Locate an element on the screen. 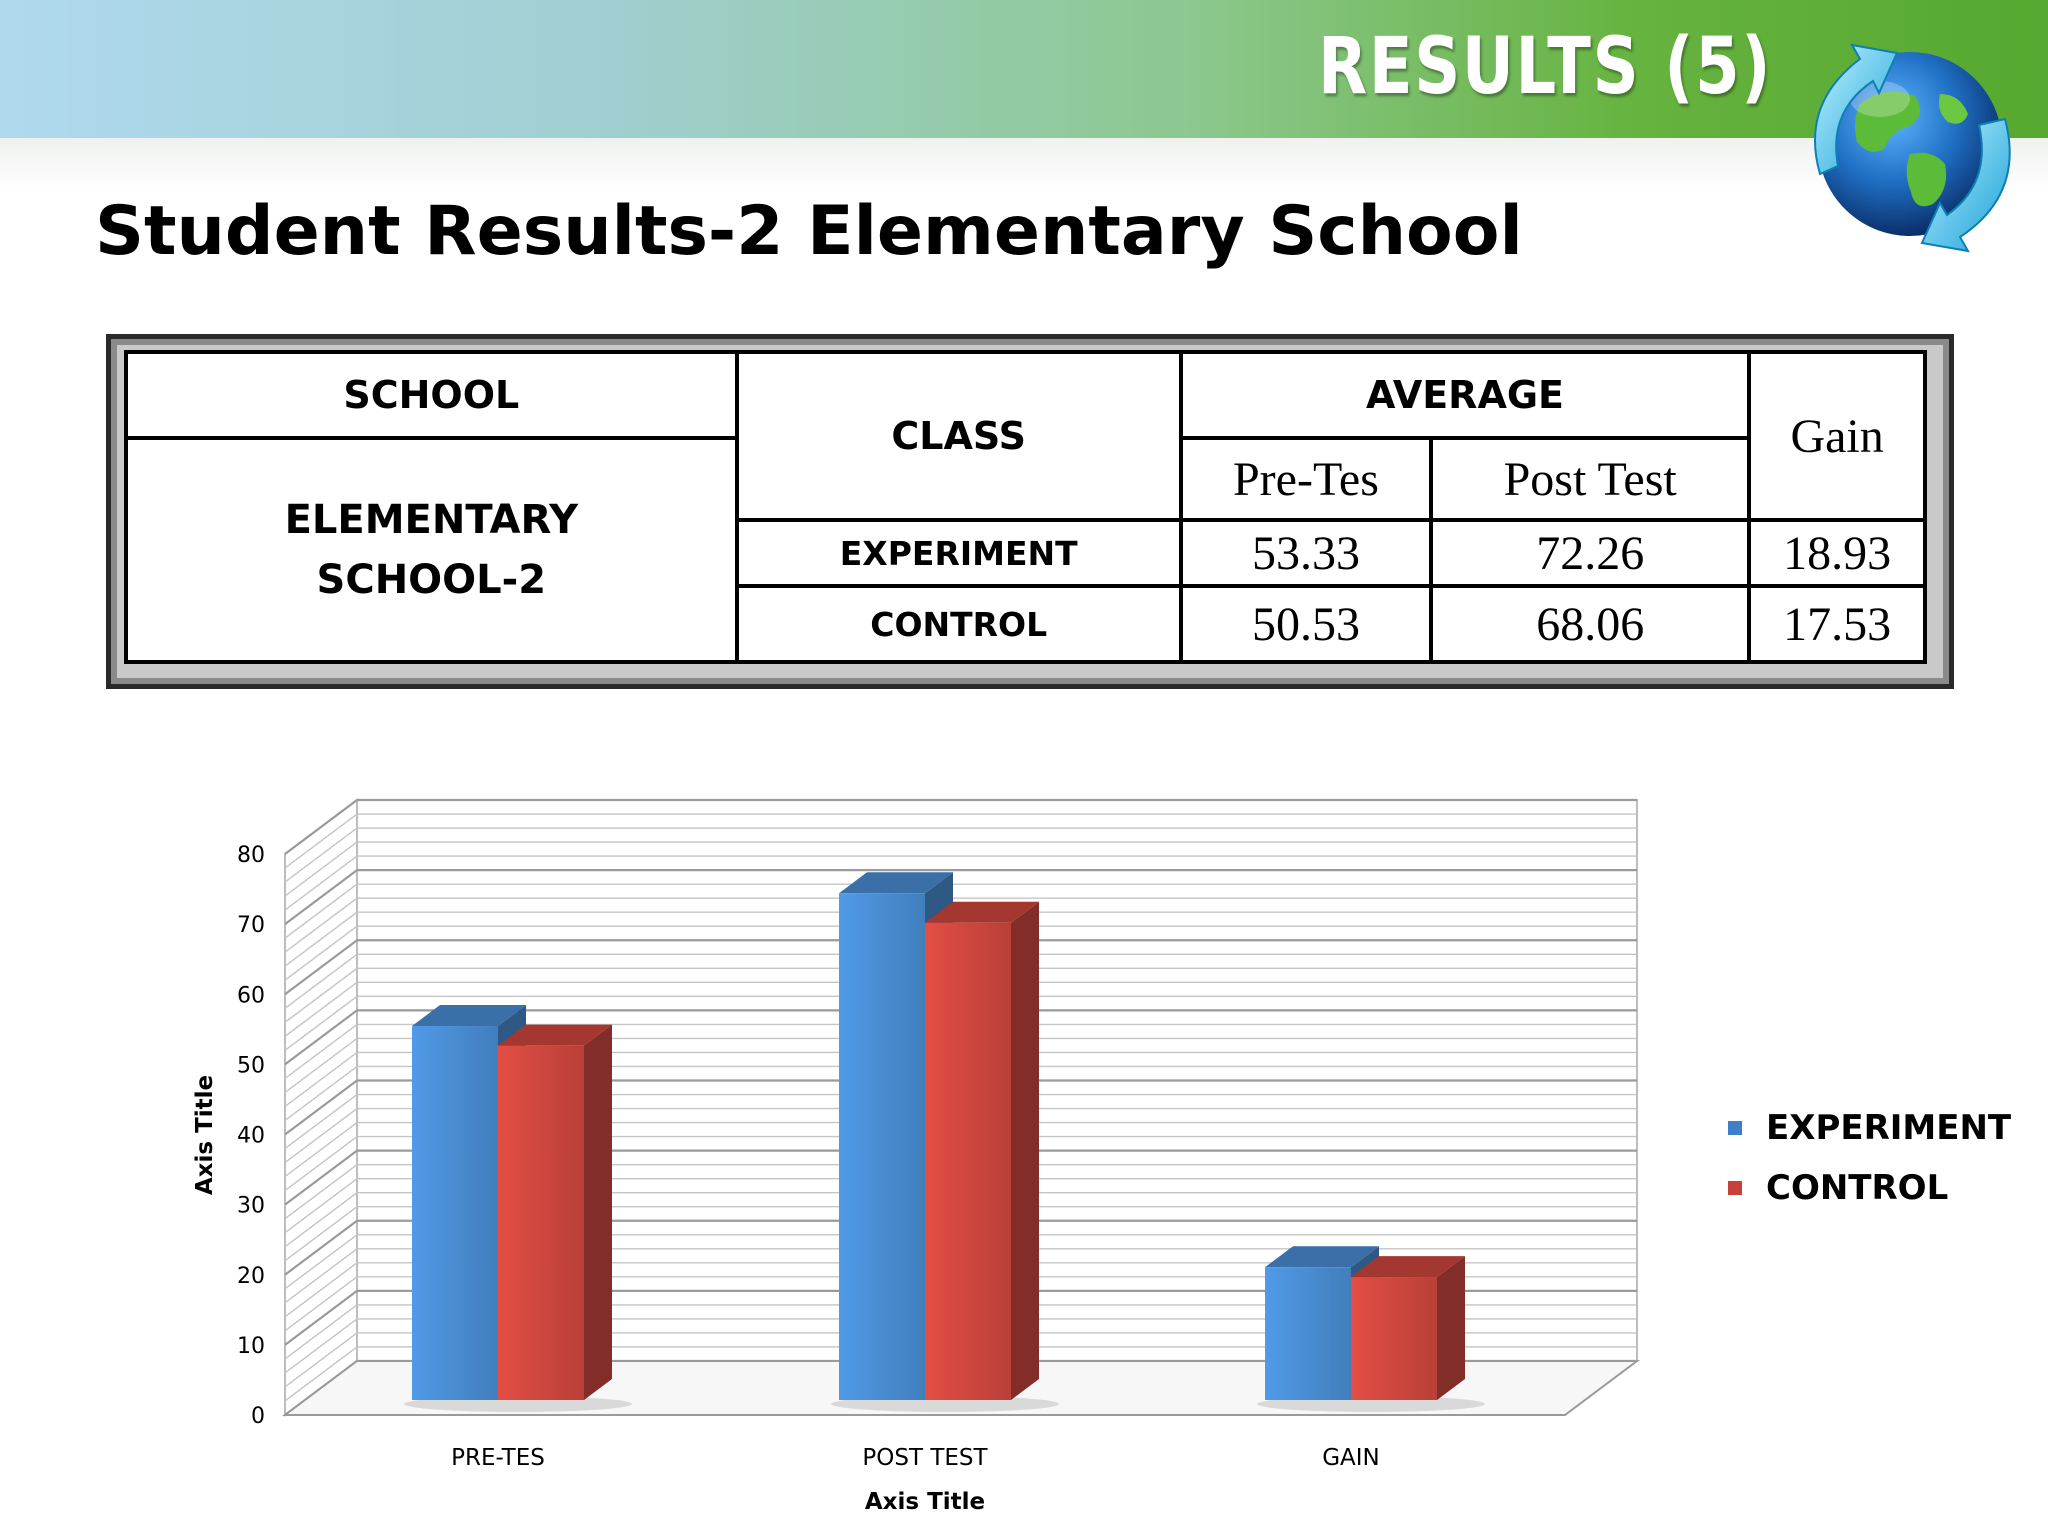 The image size is (2048, 1536). class-cell: EXPERIMENT is located at coordinates (958, 553).